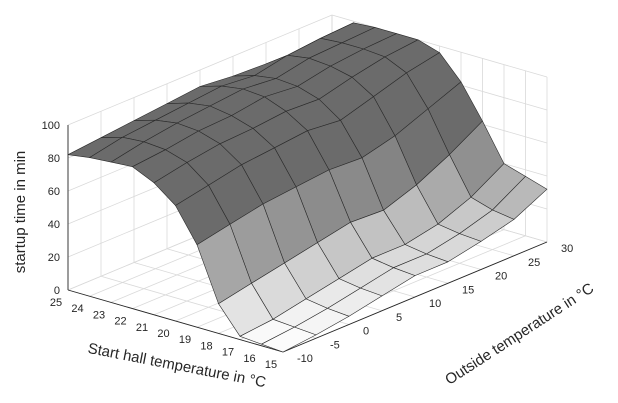  What do you see at coordinates (77, 309) in the screenshot?
I see `x-tick-label: 24` at bounding box center [77, 309].